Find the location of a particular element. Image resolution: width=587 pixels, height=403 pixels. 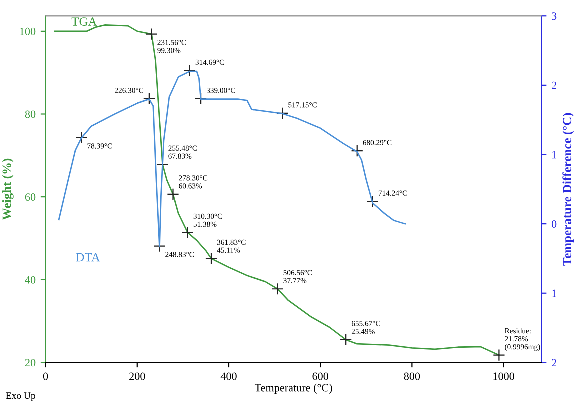

text: DTA is located at coordinates (88, 257).